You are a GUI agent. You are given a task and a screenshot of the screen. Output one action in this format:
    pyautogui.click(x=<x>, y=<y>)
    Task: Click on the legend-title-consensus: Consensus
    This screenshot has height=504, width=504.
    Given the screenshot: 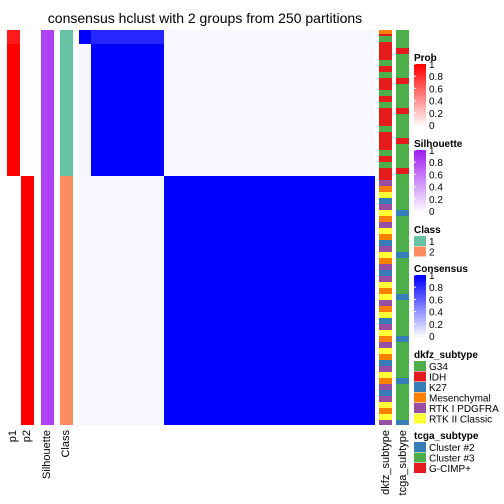 What is the action you would take?
    pyautogui.click(x=441, y=269)
    